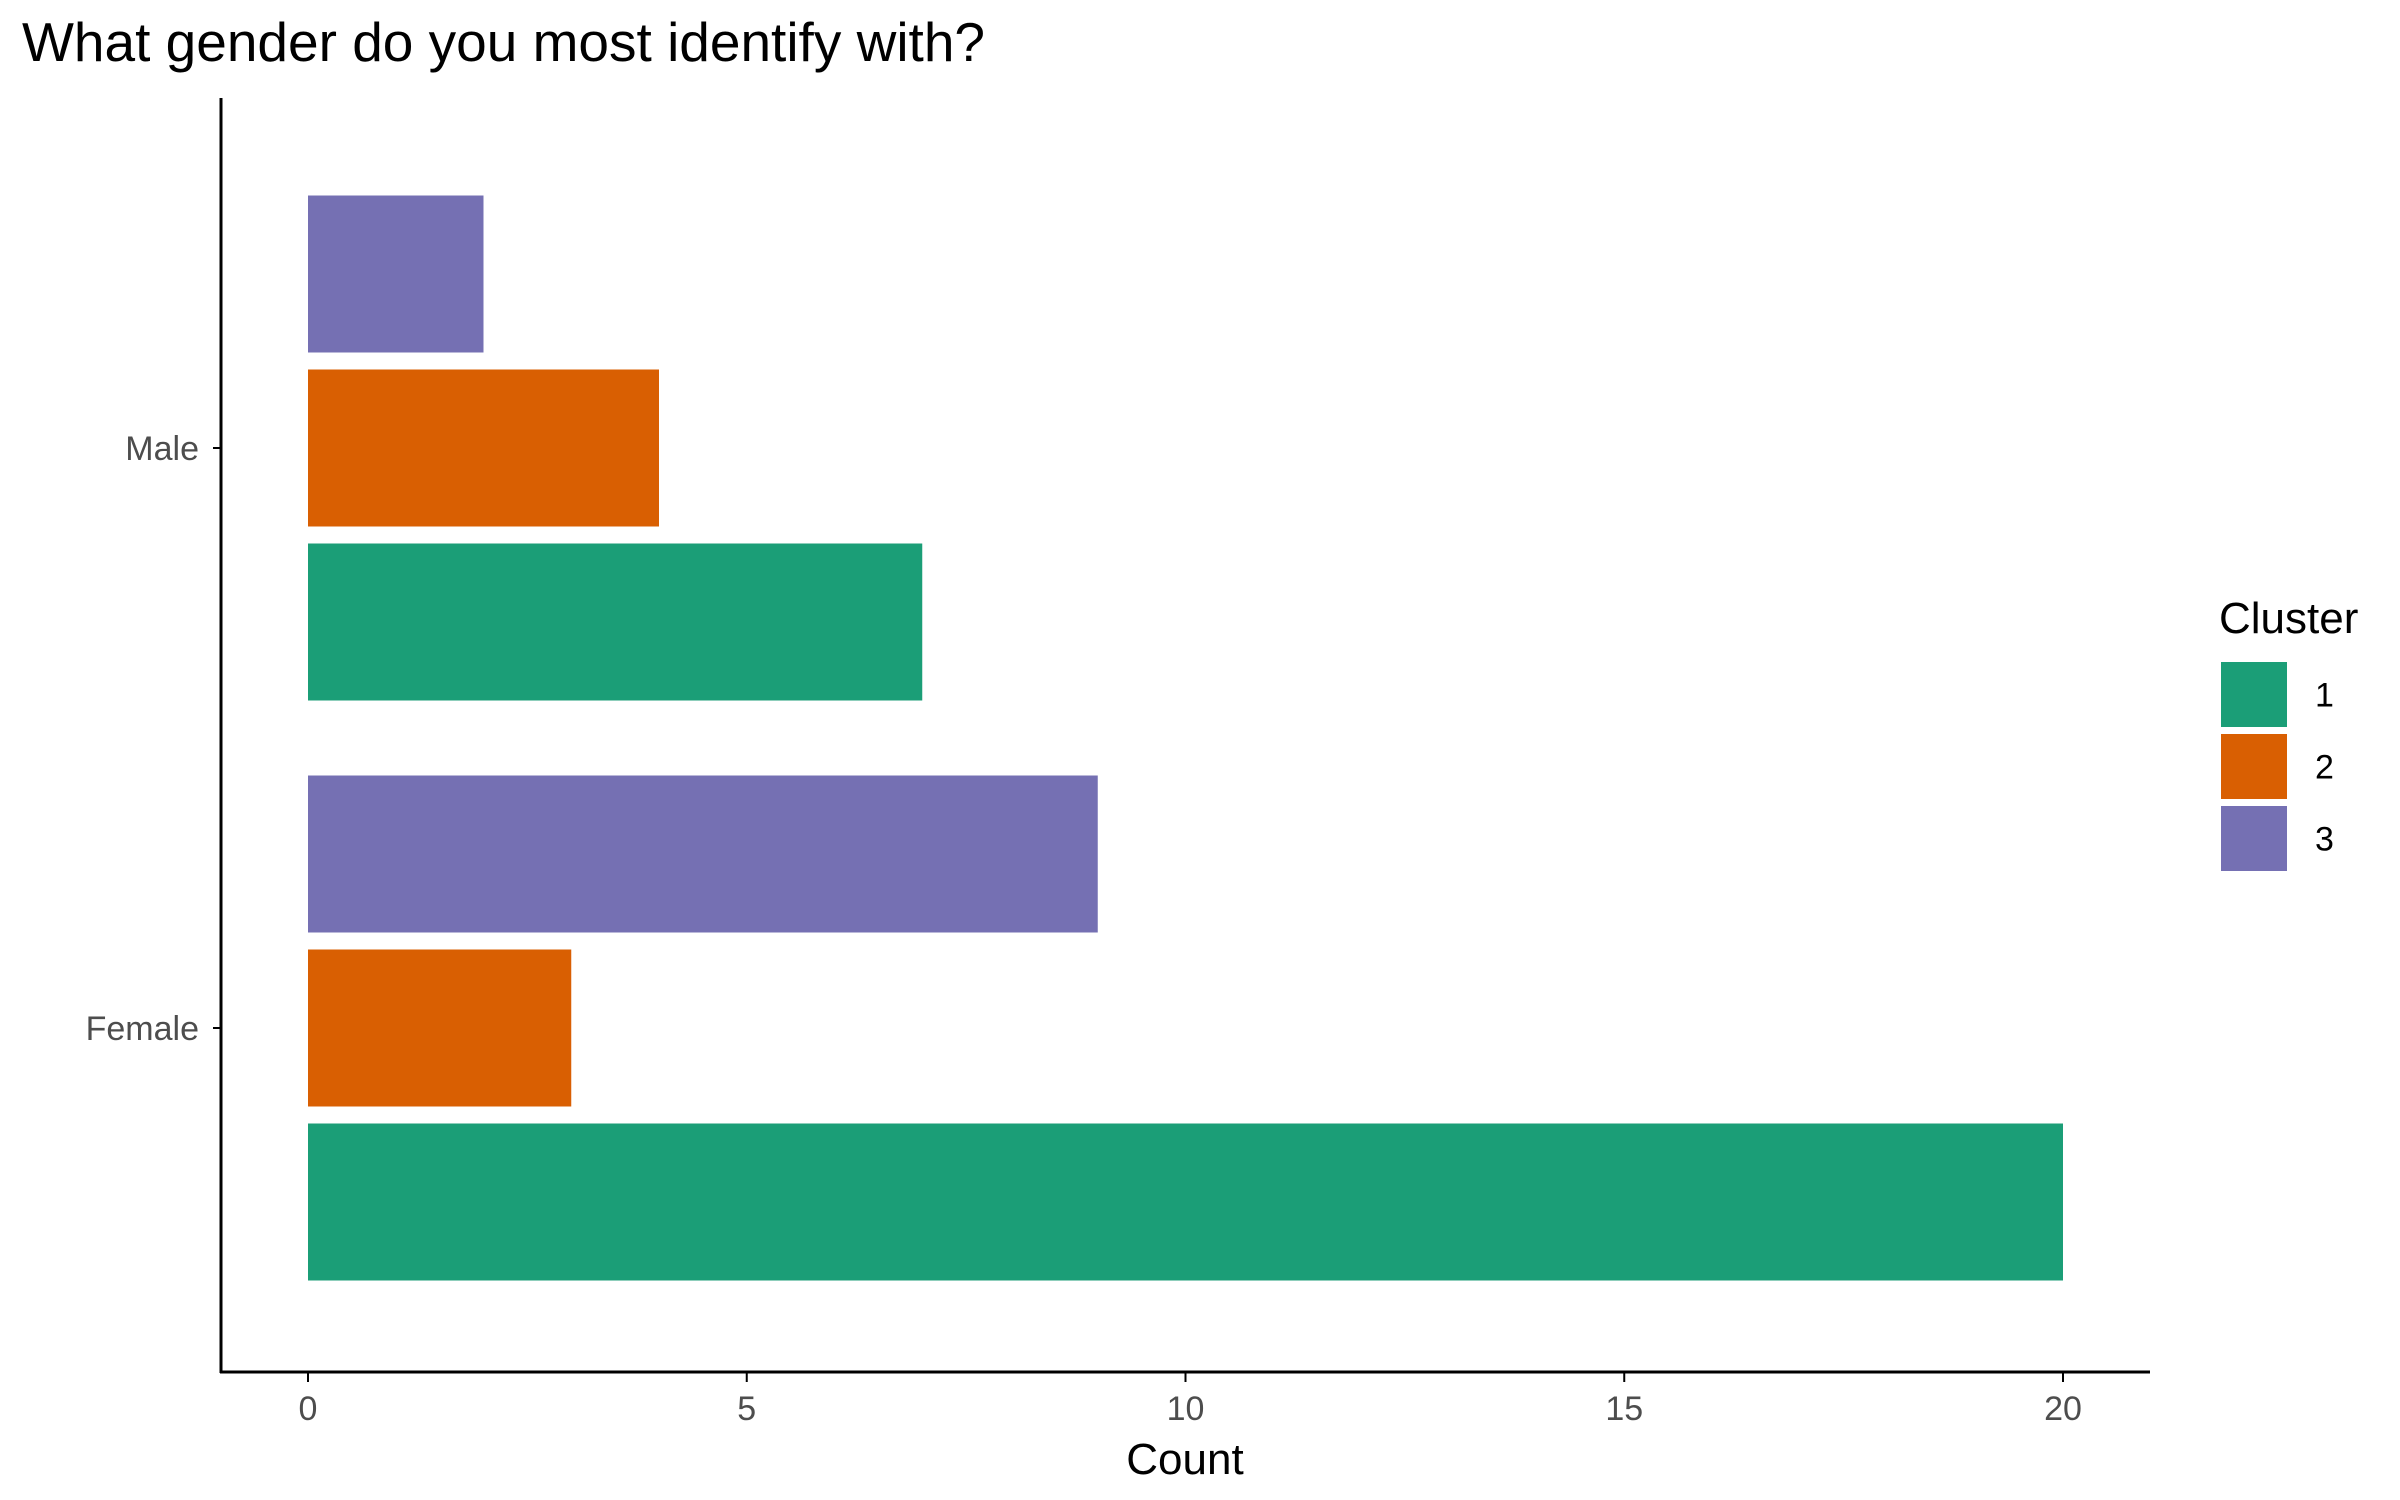 The image size is (2400, 1500). Describe the element at coordinates (153, 739) in the screenshot. I see `y-ticks: Female Male` at that location.